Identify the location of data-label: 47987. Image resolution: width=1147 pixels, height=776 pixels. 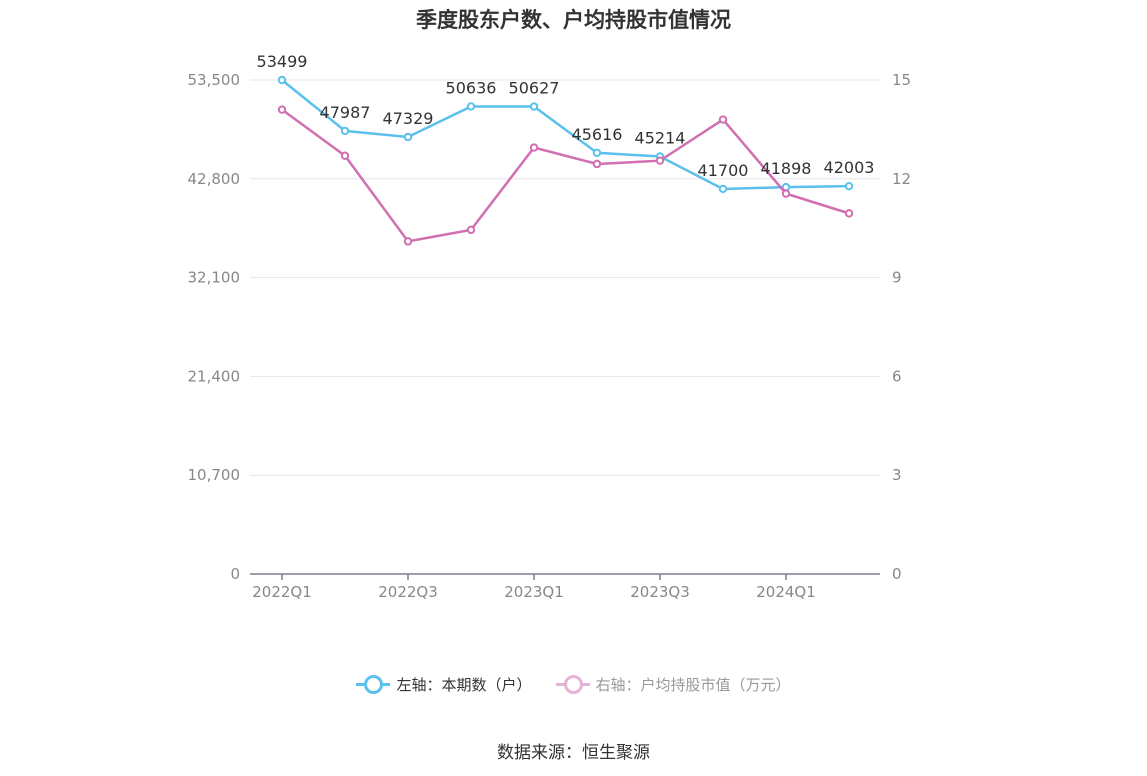
(345, 112).